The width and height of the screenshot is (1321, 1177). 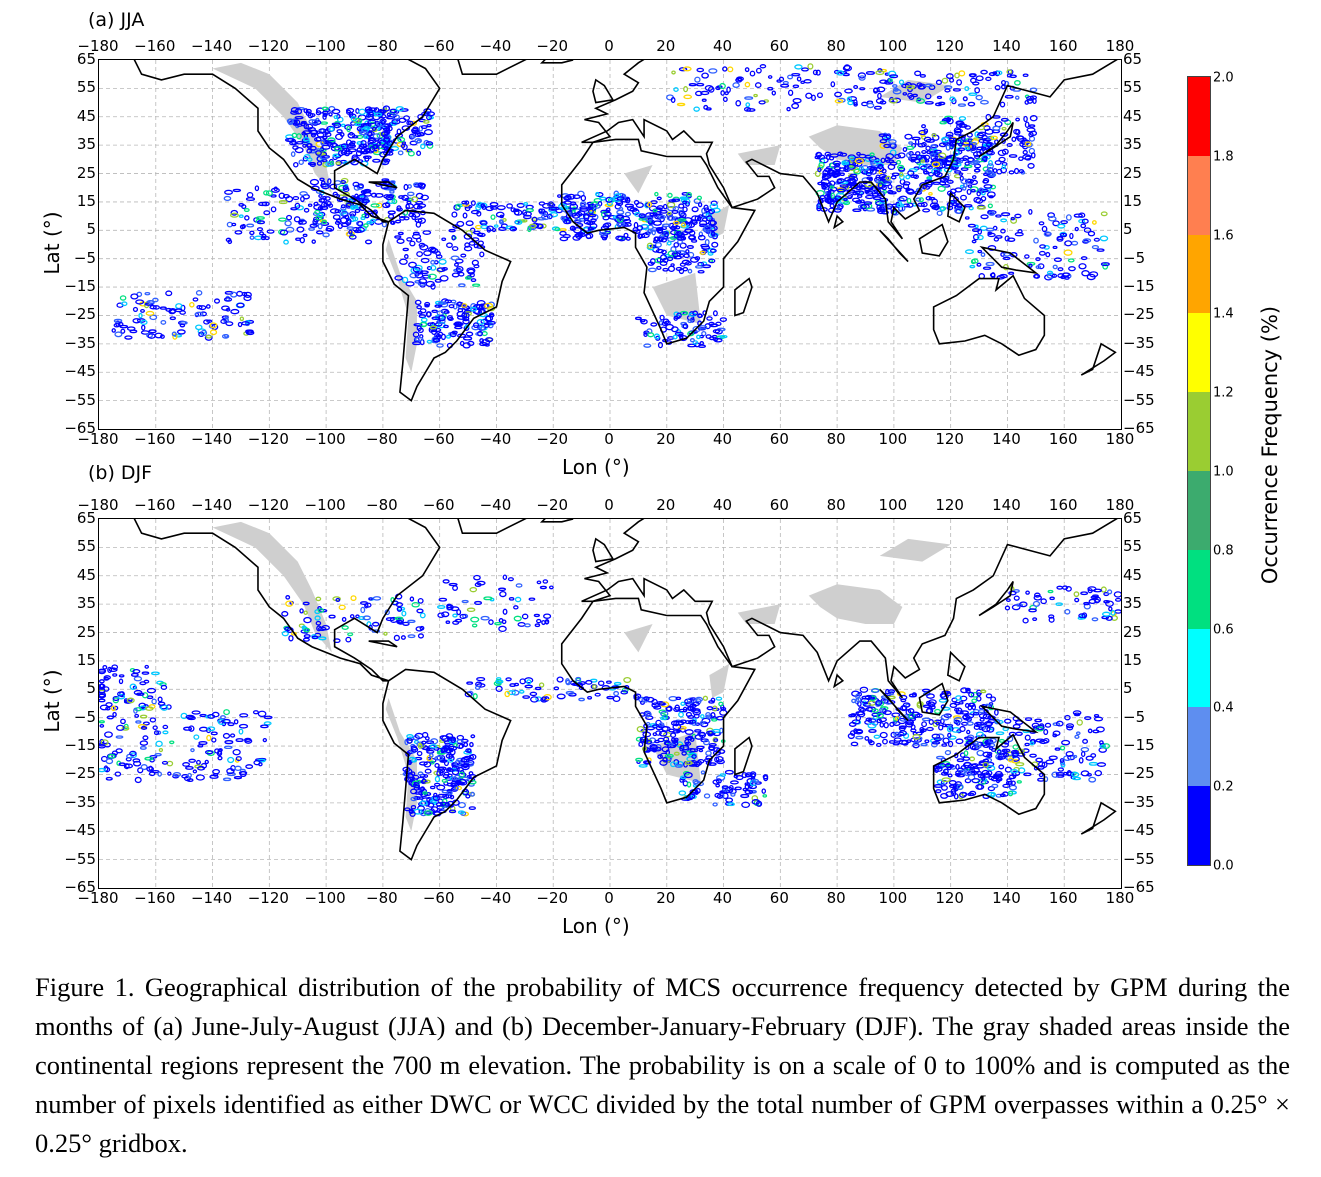 I want to click on elevation-region, so click(x=676, y=298).